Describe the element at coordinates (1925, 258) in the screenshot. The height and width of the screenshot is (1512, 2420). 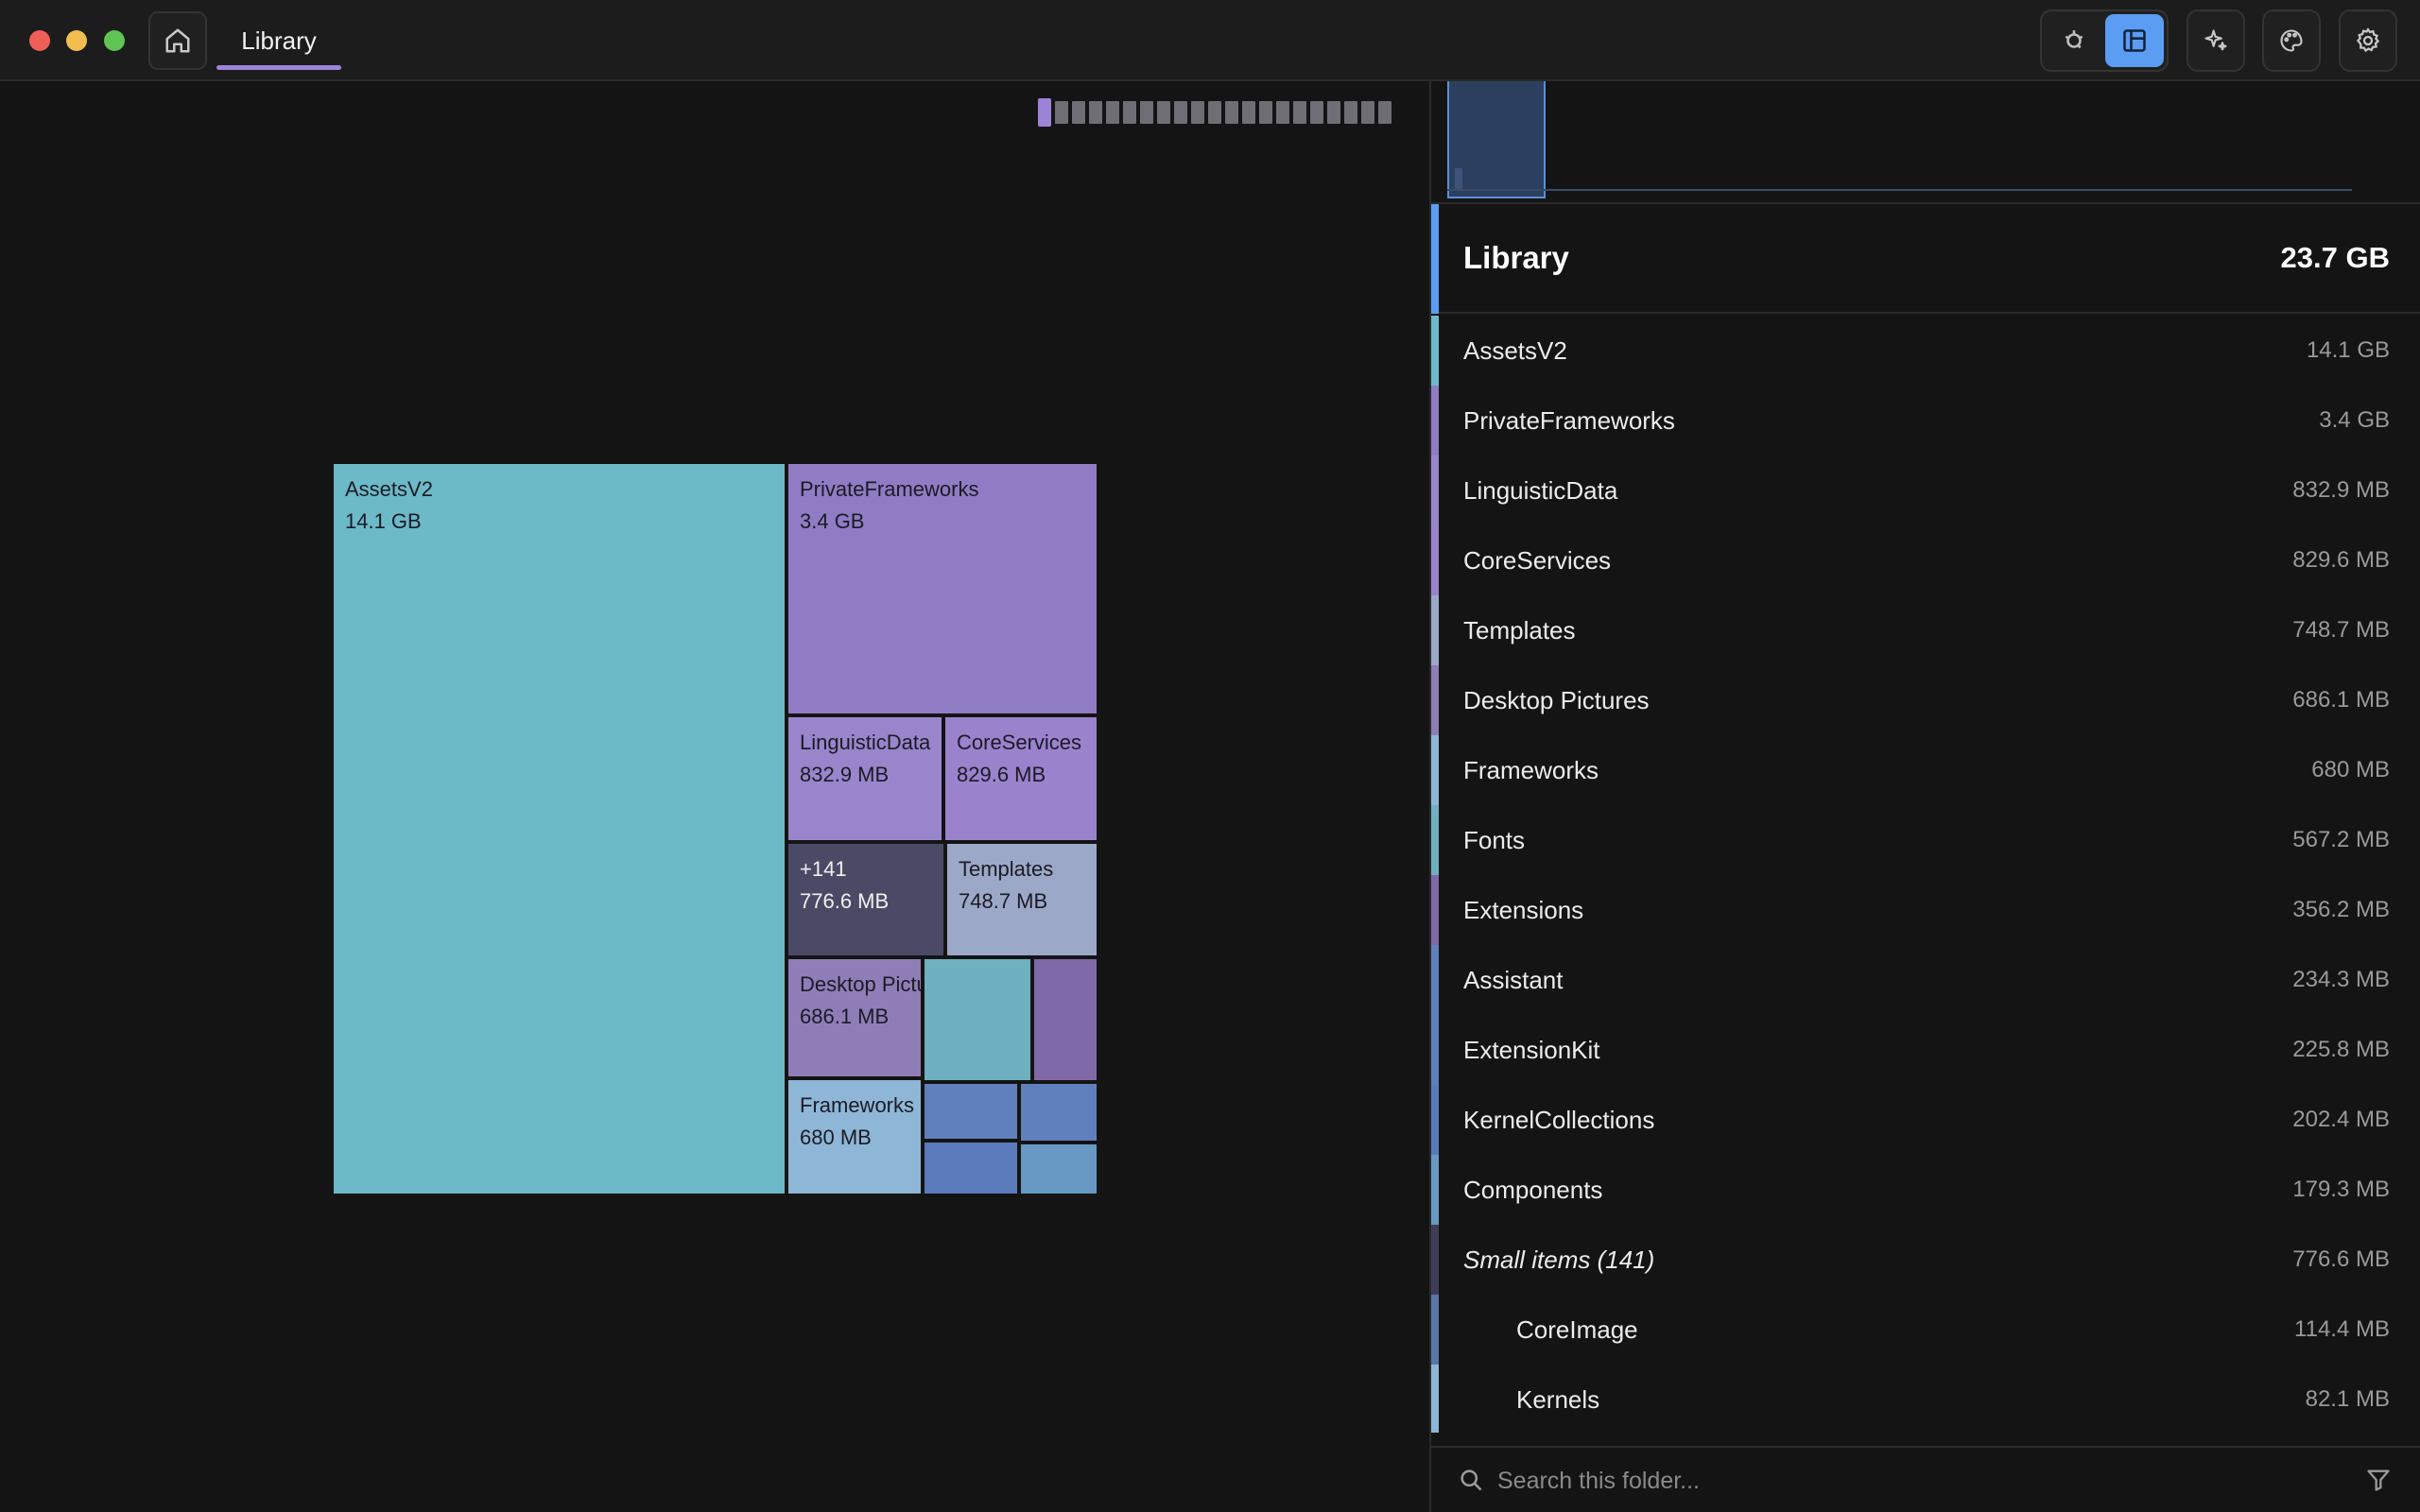
I see `current-folder-summary: Library 23.7 GB` at that location.